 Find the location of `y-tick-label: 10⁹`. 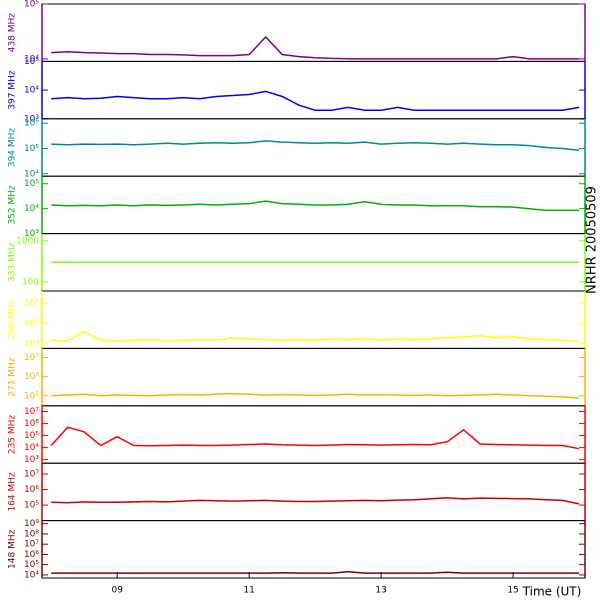

y-tick-label: 10⁹ is located at coordinates (31, 524).